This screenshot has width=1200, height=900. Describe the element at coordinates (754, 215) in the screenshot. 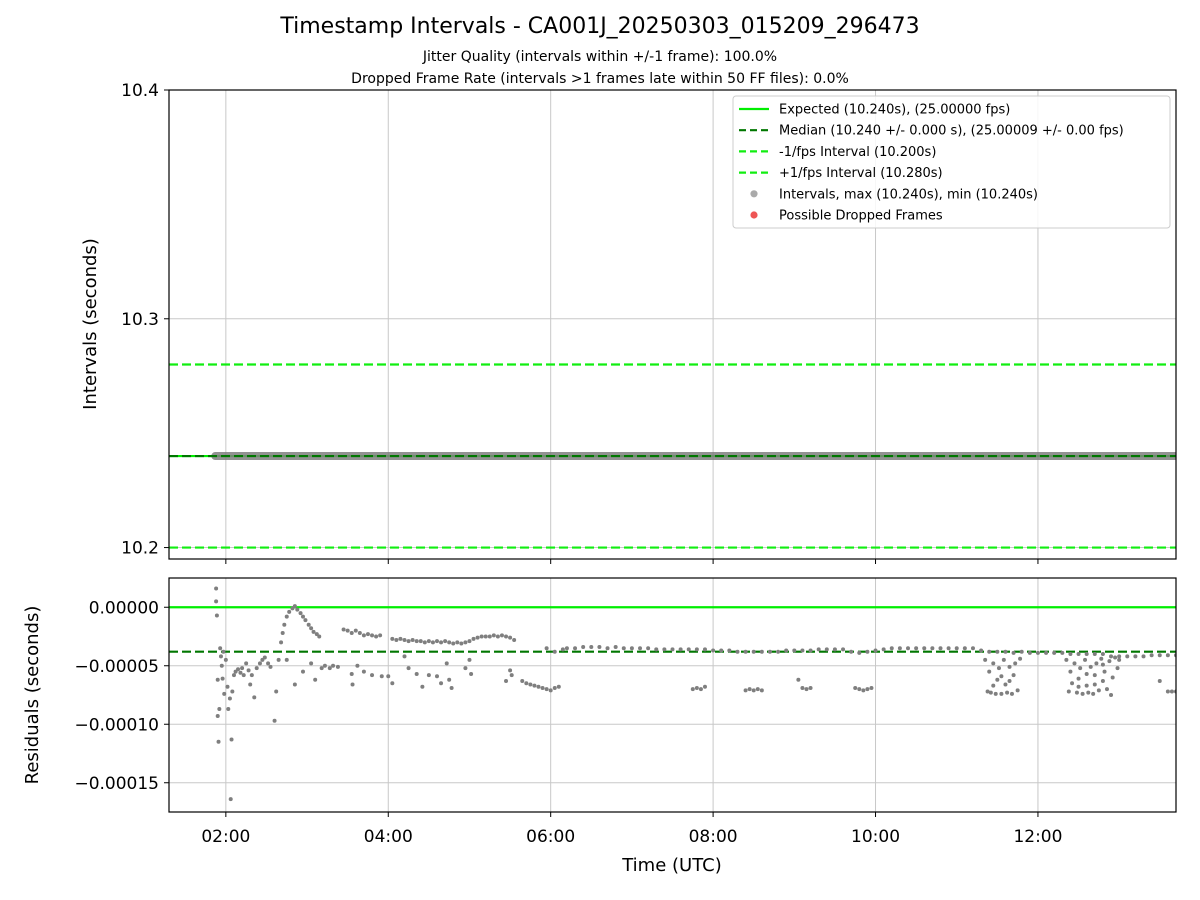

I see `legend-marker` at that location.